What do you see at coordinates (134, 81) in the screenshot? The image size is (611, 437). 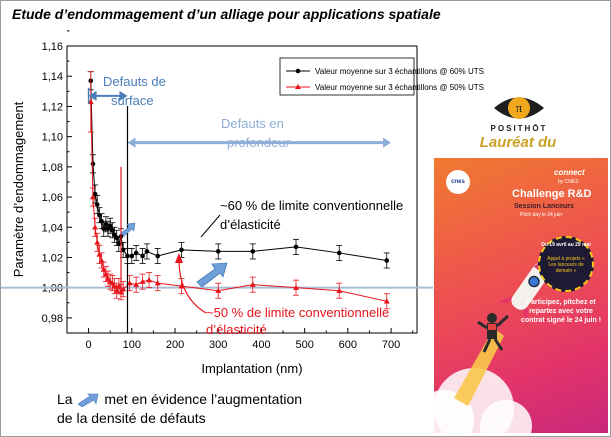 I see `annot-surface-1: Defauts de` at bounding box center [134, 81].